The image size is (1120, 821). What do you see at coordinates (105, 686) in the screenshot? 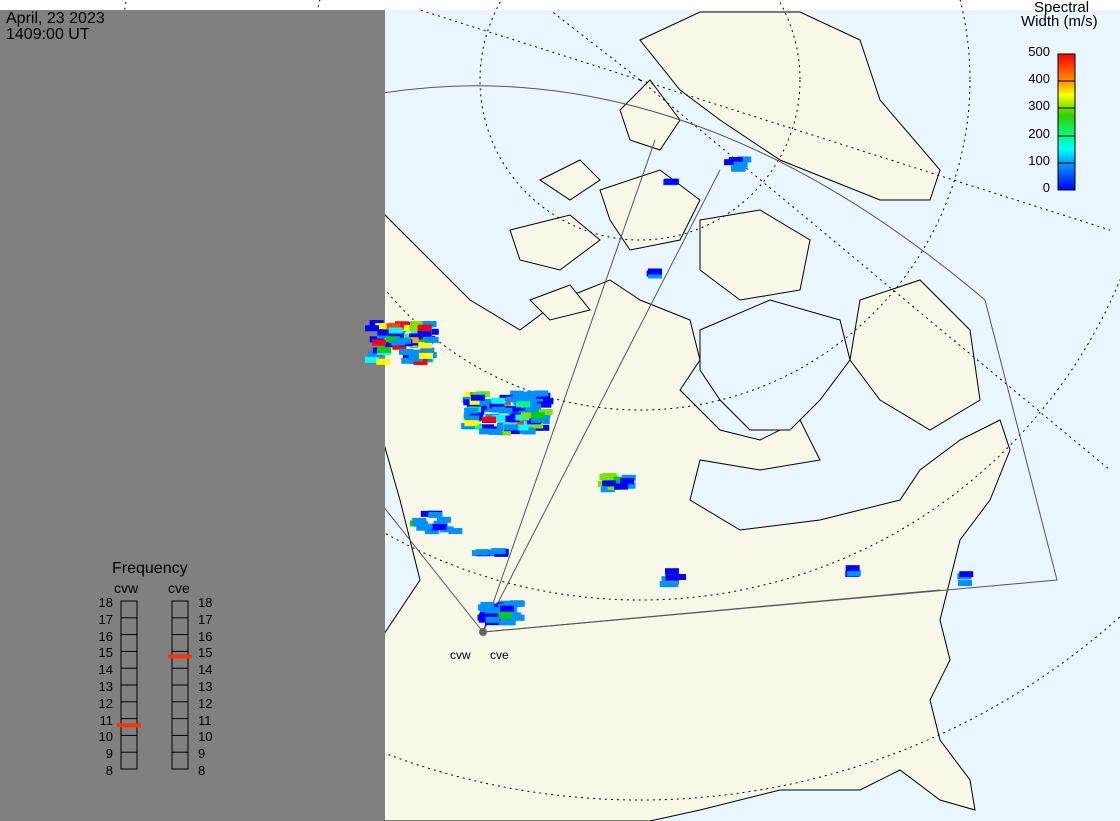
I see `frequency-tick-left: 13` at bounding box center [105, 686].